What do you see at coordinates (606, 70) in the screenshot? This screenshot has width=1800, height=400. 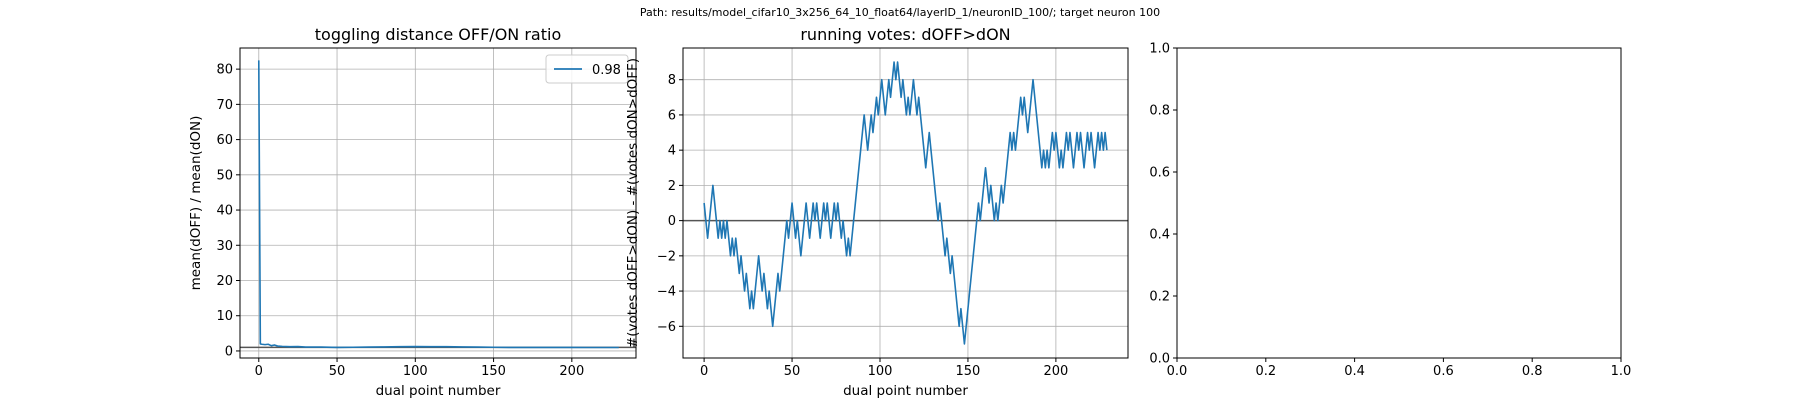 I see `legend-label: 0.98` at bounding box center [606, 70].